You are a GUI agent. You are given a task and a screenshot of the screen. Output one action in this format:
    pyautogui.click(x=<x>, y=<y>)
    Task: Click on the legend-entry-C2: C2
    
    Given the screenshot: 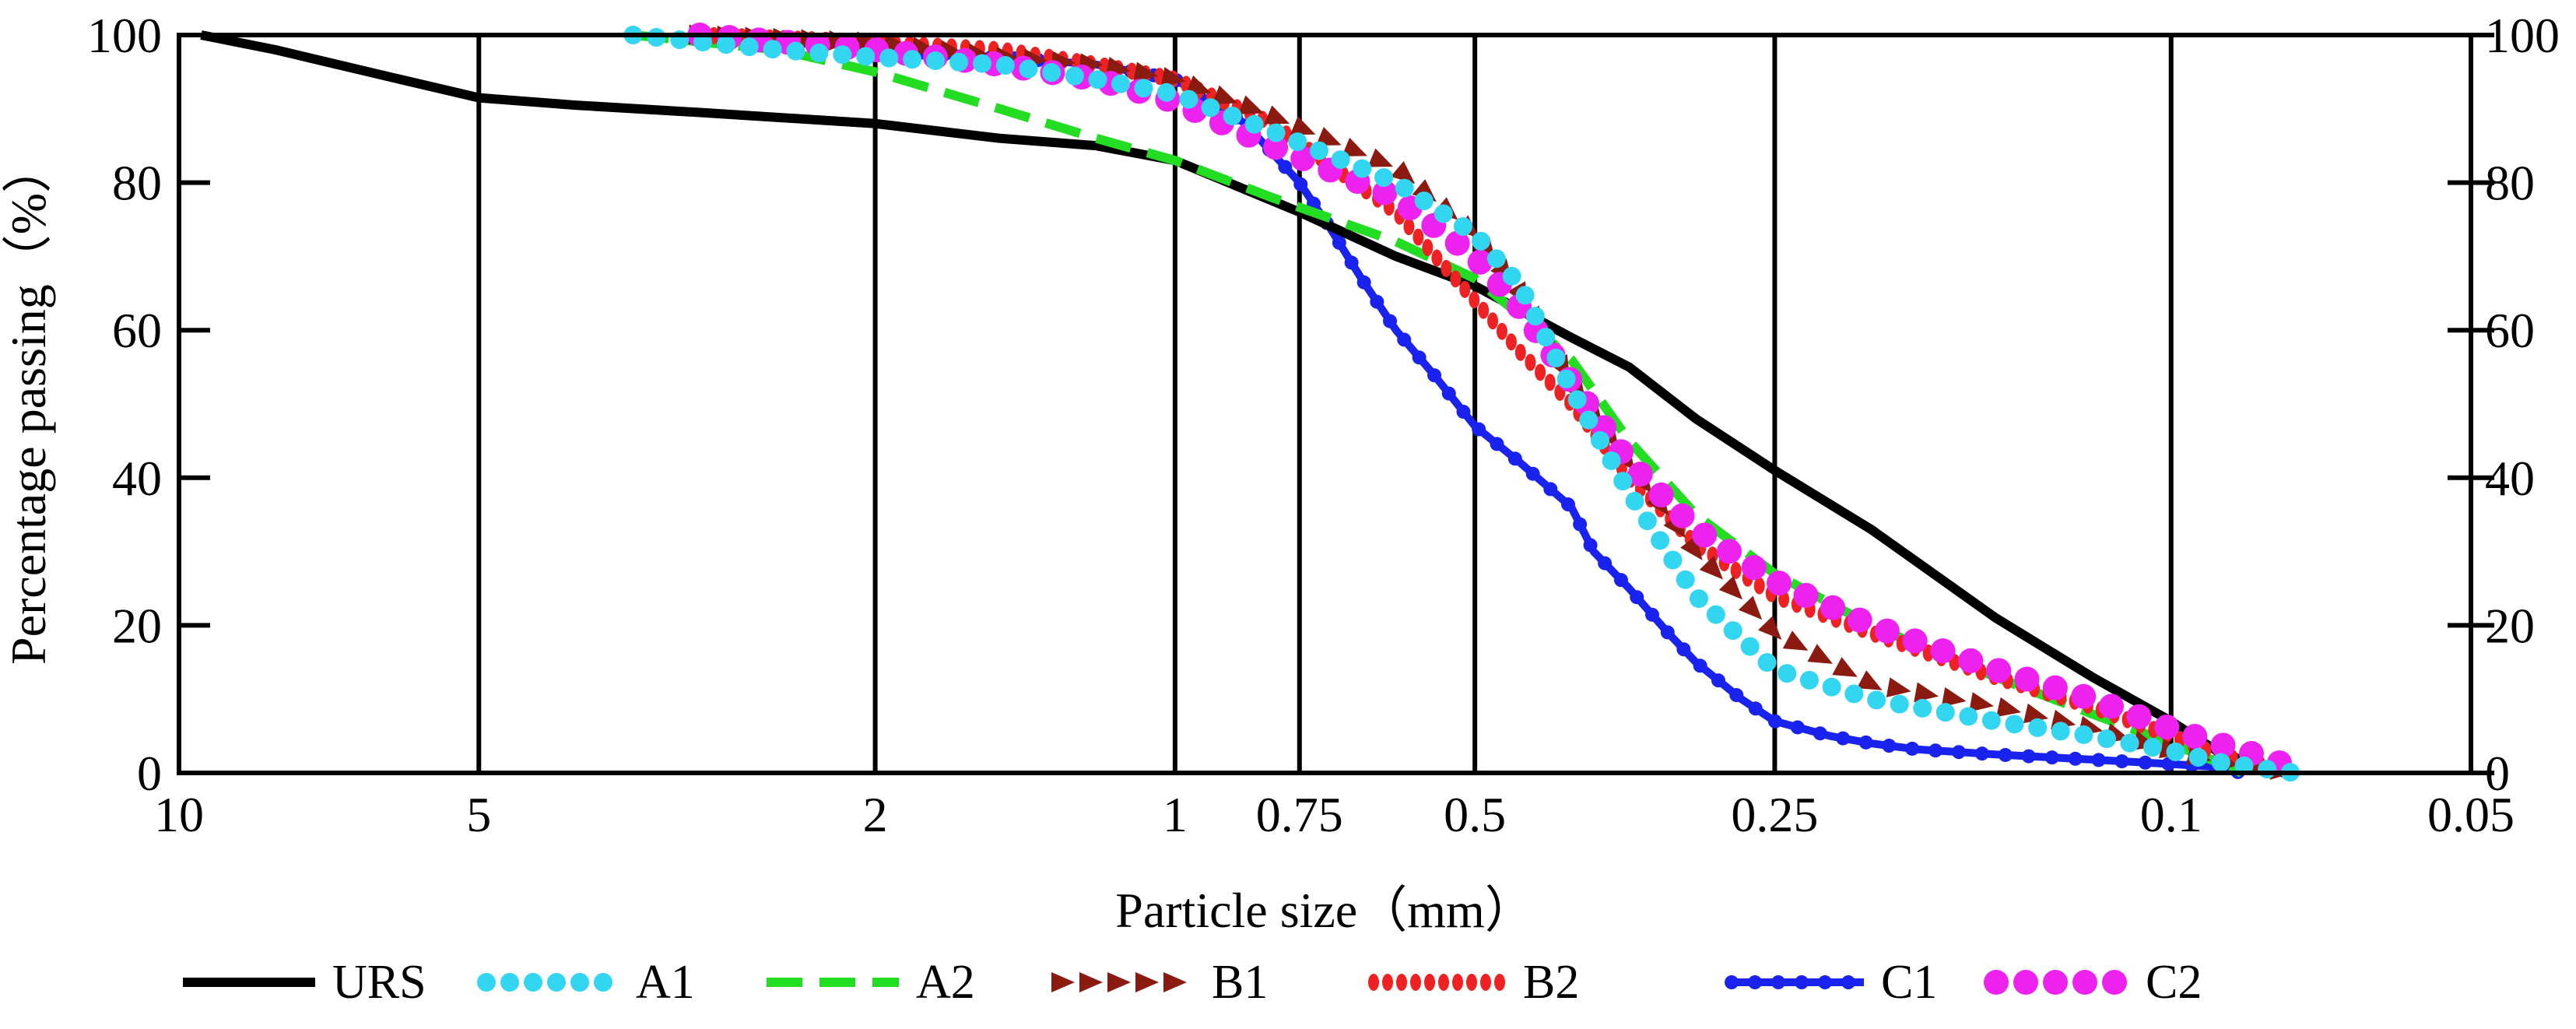 What is the action you would take?
    pyautogui.click(x=2093, y=983)
    